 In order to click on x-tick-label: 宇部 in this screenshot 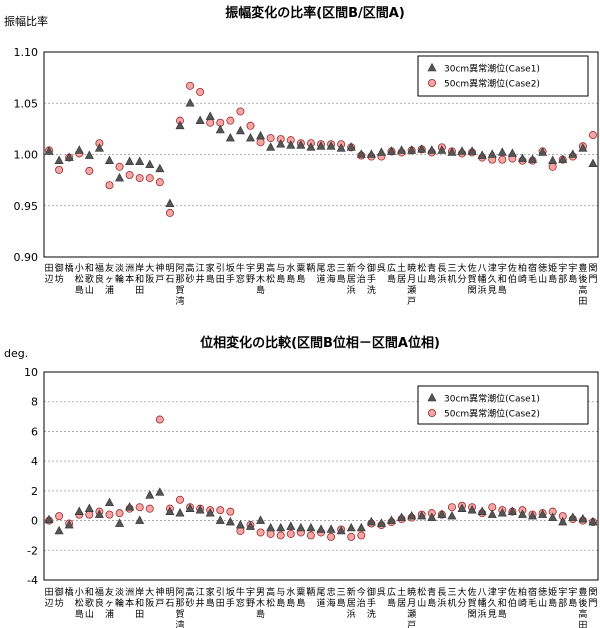, I will do `click(562, 597)`.